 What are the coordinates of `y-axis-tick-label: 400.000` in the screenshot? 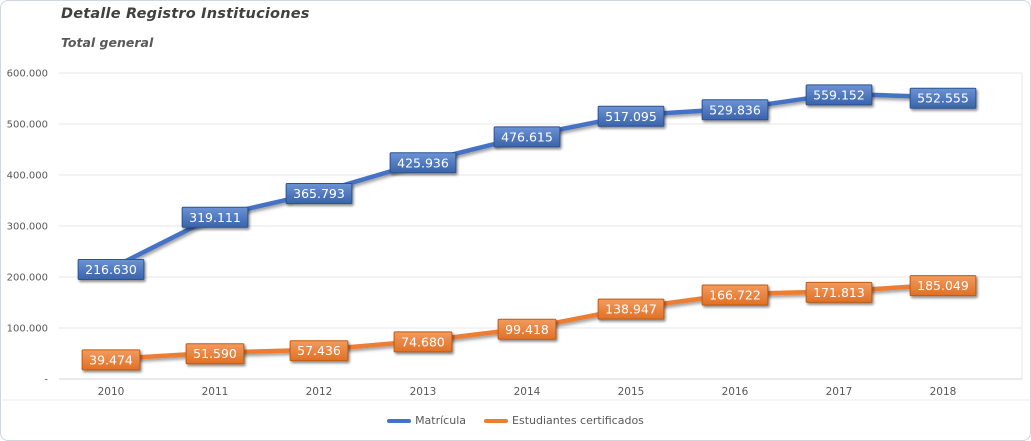 It's located at (27, 176).